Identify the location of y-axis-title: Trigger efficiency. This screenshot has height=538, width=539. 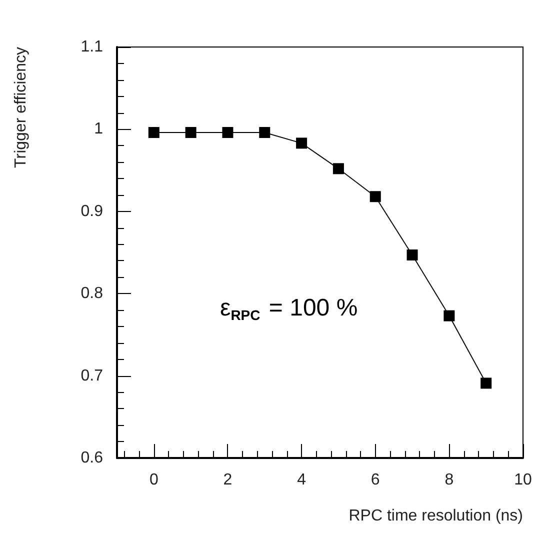
(21, 107).